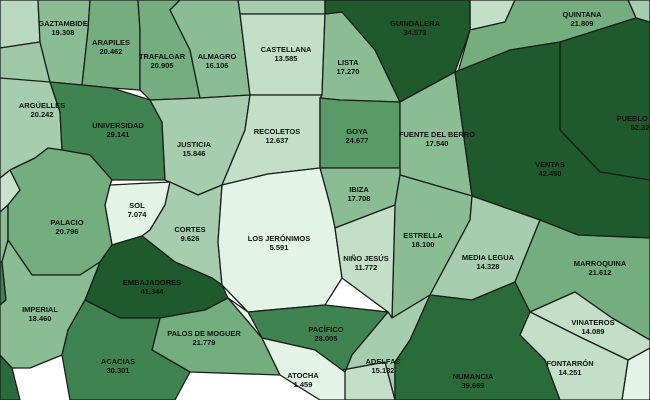 Image resolution: width=650 pixels, height=400 pixels. Describe the element at coordinates (118, 125) in the screenshot. I see `district-label-name: UNIVERSIDAD` at that location.